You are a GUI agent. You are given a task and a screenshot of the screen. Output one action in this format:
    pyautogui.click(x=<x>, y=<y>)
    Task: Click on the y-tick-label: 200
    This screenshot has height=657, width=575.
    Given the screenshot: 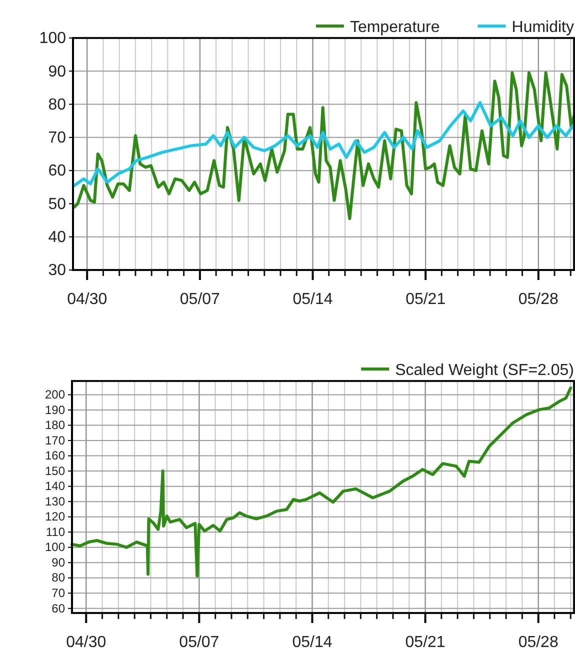 What is the action you would take?
    pyautogui.click(x=55, y=395)
    